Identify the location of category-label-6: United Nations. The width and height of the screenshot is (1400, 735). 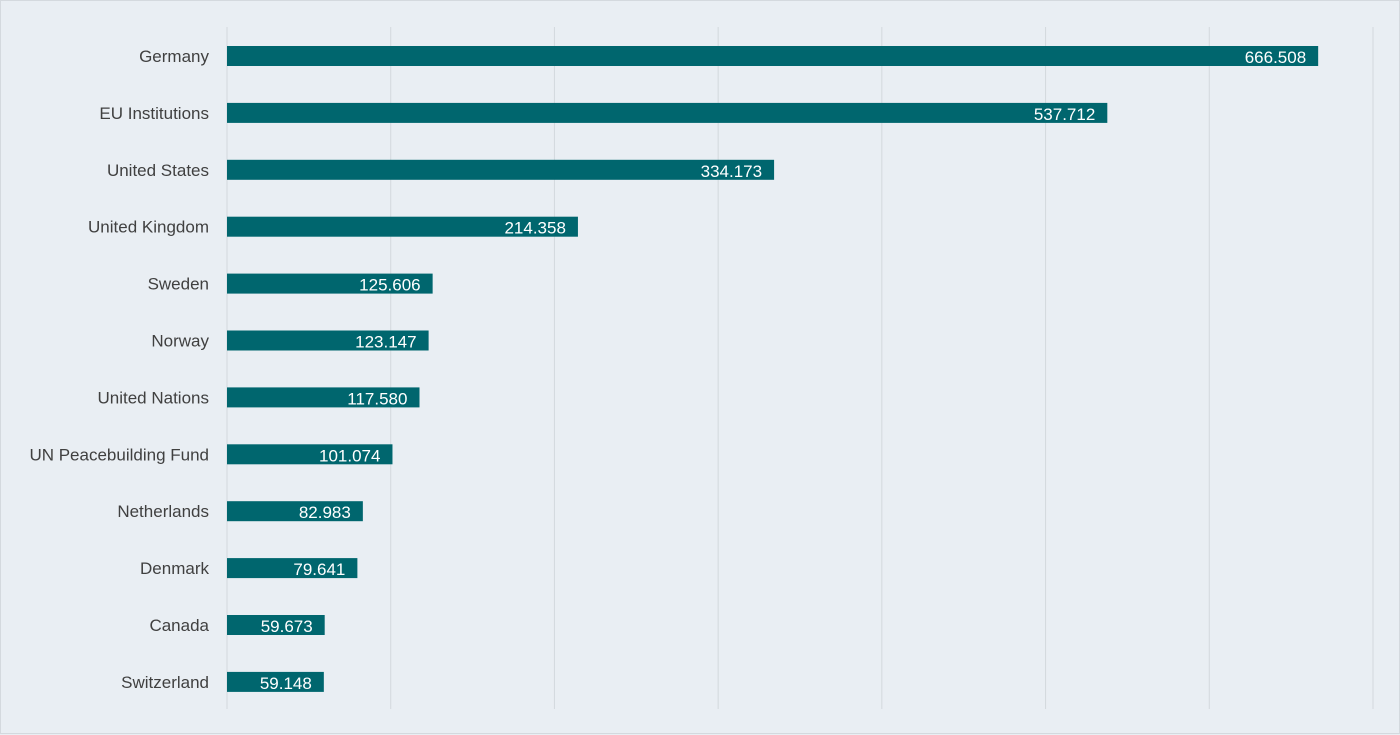
(153, 397).